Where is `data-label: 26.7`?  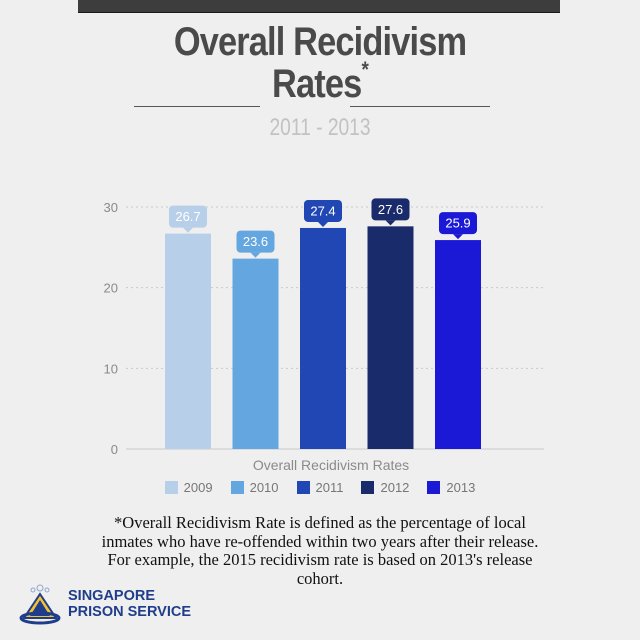
data-label: 26.7 is located at coordinates (187, 216).